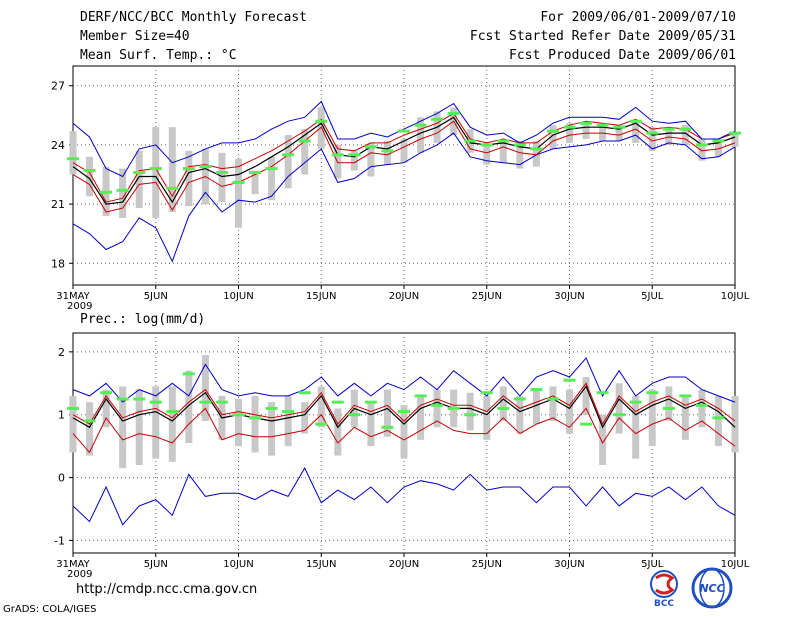 Image resolution: width=800 pixels, height=618 pixels. I want to click on x-tick-label: 20JUN, so click(404, 296).